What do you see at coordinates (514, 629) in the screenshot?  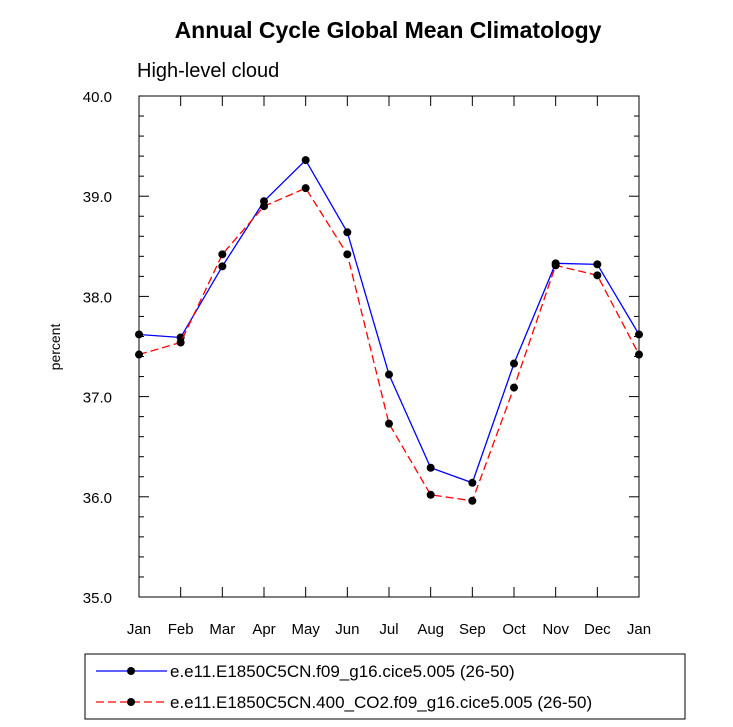 I see `x-tick-label: Oct` at bounding box center [514, 629].